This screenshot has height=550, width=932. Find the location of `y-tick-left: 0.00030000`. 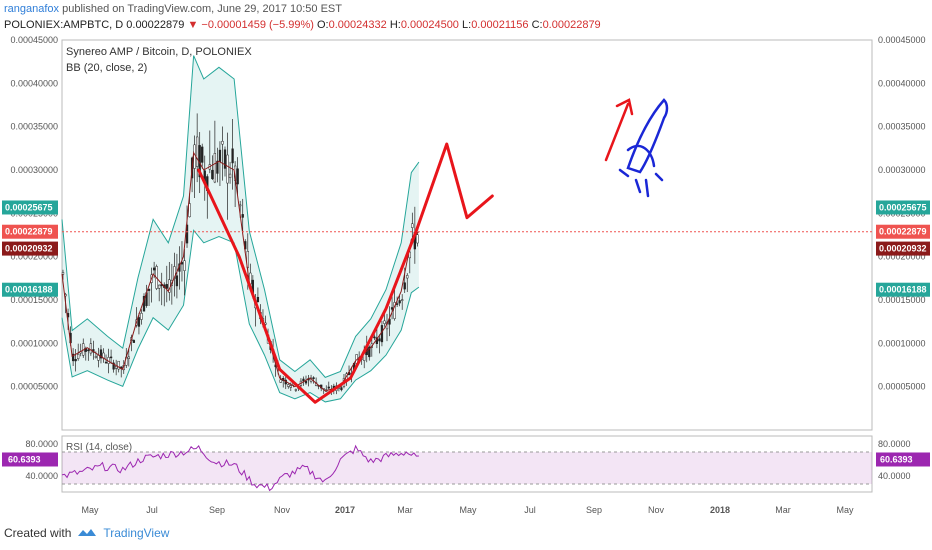

y-tick-left: 0.00030000 is located at coordinates (34, 170).